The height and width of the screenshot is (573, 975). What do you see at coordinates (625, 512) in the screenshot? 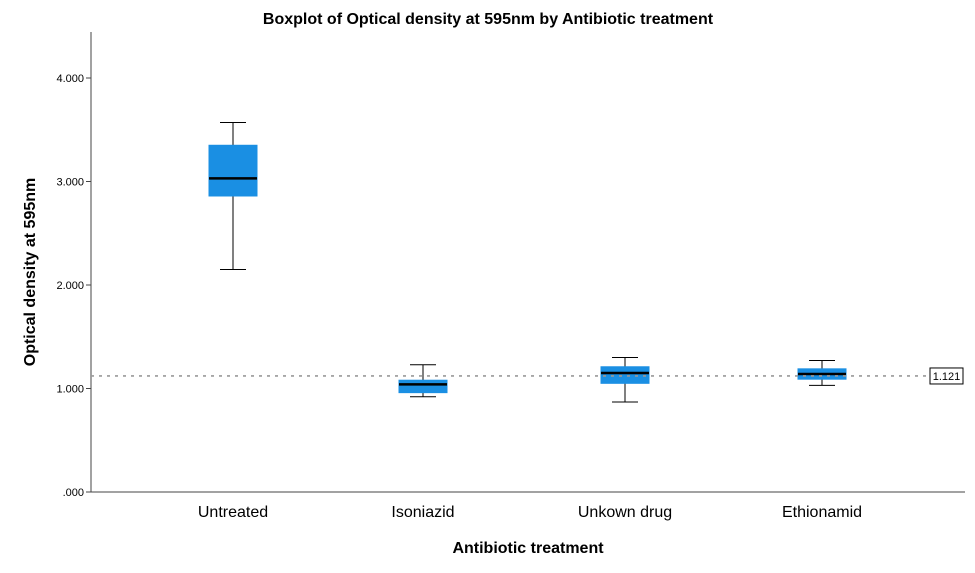
I see `x-tick-label: Unkown drug` at bounding box center [625, 512].